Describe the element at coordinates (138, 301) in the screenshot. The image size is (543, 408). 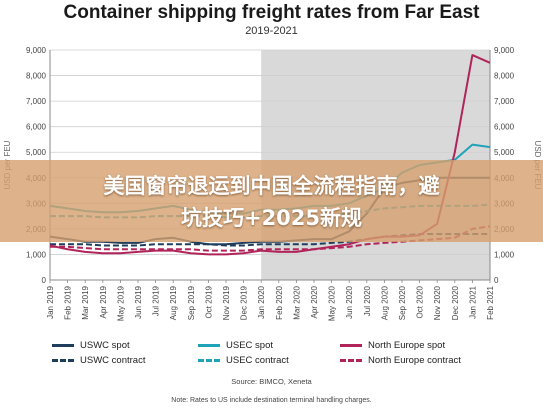
I see `x-tick-label: Jun 2019` at that location.